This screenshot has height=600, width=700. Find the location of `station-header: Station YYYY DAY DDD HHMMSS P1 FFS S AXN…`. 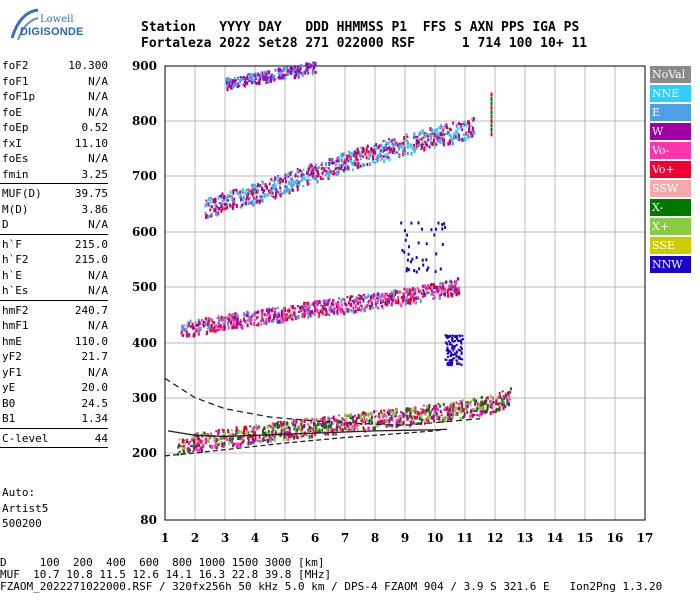

station-header: Station YYYY DAY DDD HHMMSS P1 FFS S AXN… is located at coordinates (364, 36).